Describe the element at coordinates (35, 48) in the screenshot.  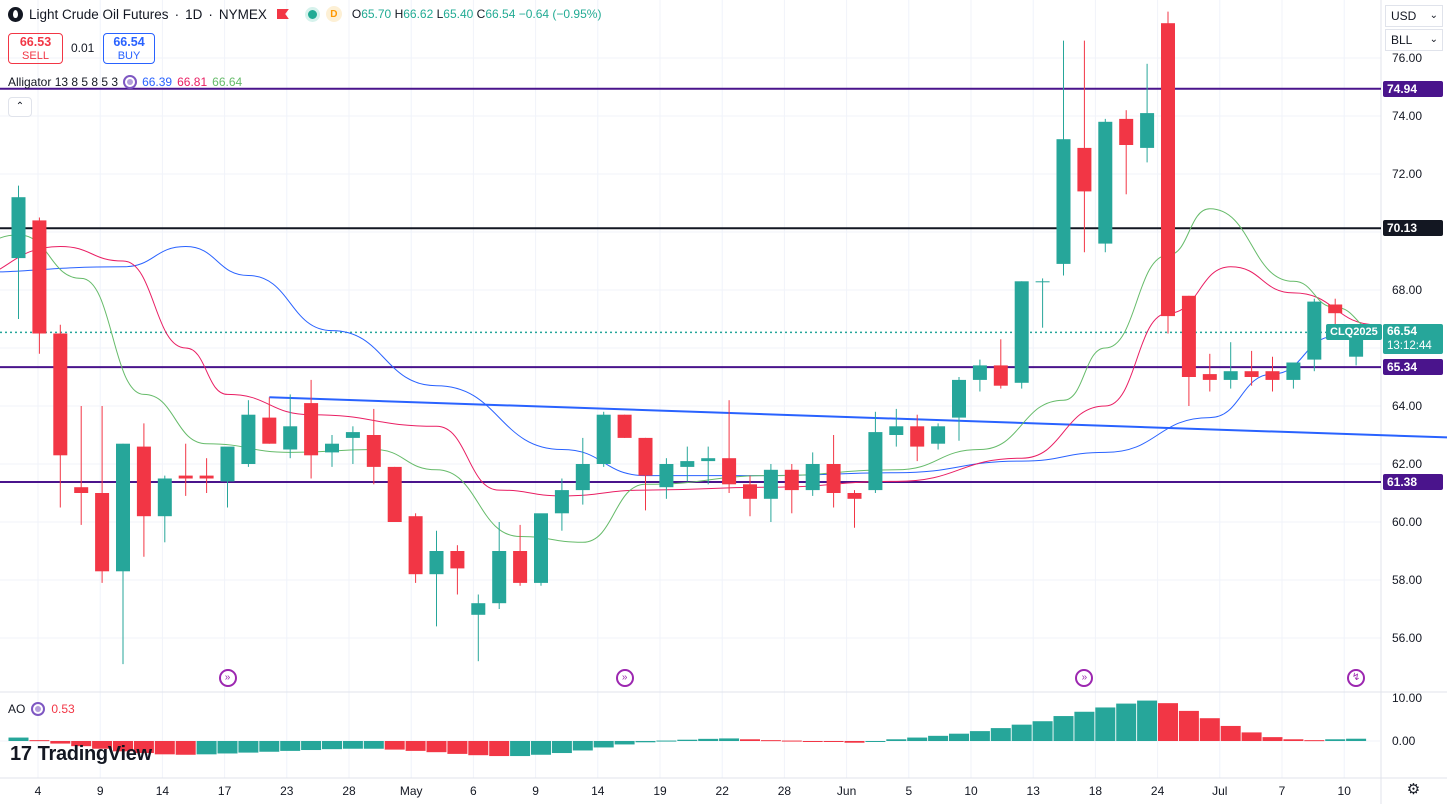
I see `sell-button: 66.53 SELL` at that location.